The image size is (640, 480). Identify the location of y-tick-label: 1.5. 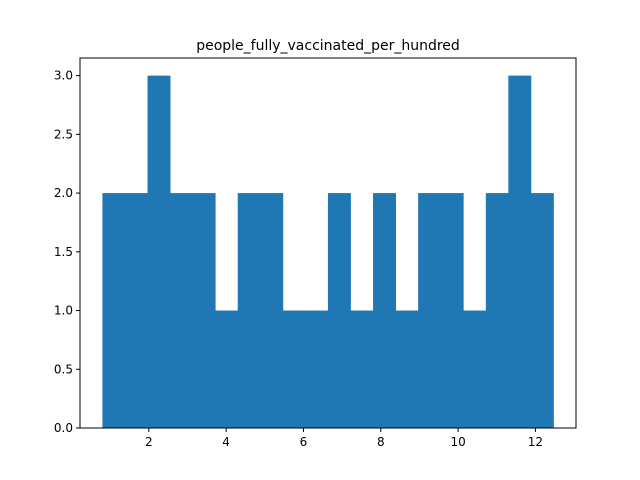
(63, 252).